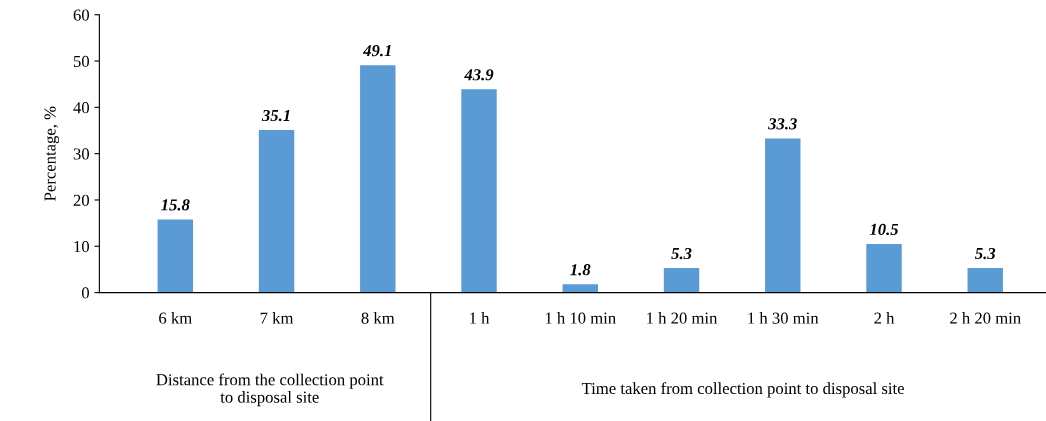  I want to click on data-label: 35.1, so click(275, 115).